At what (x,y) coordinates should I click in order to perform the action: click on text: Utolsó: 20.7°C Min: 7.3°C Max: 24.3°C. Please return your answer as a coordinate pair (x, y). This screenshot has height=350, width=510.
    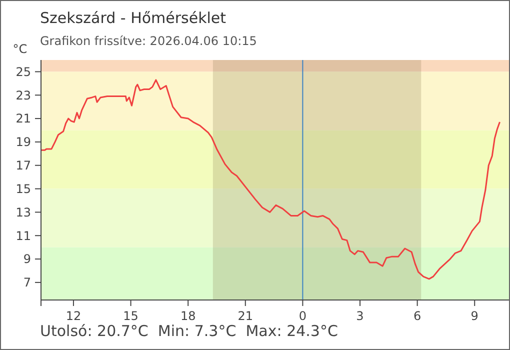
    Looking at the image, I should click on (189, 331).